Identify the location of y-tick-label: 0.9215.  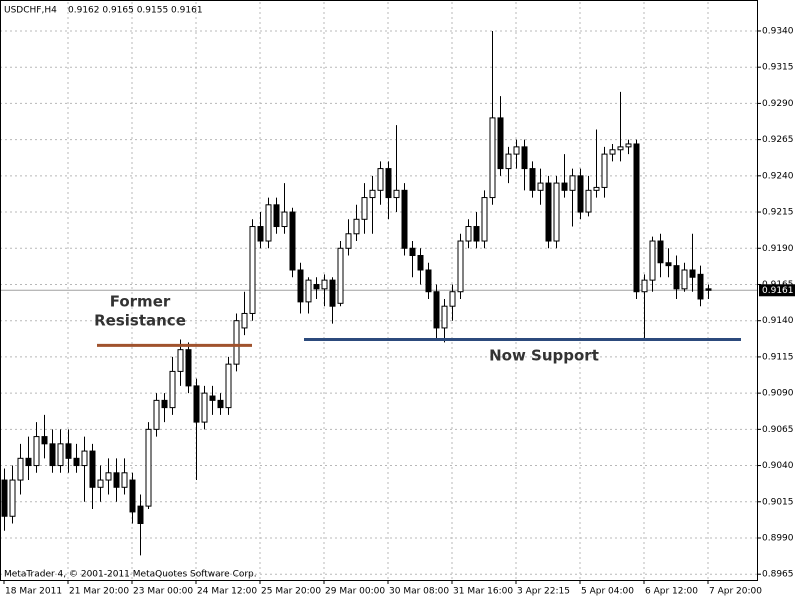
(778, 213).